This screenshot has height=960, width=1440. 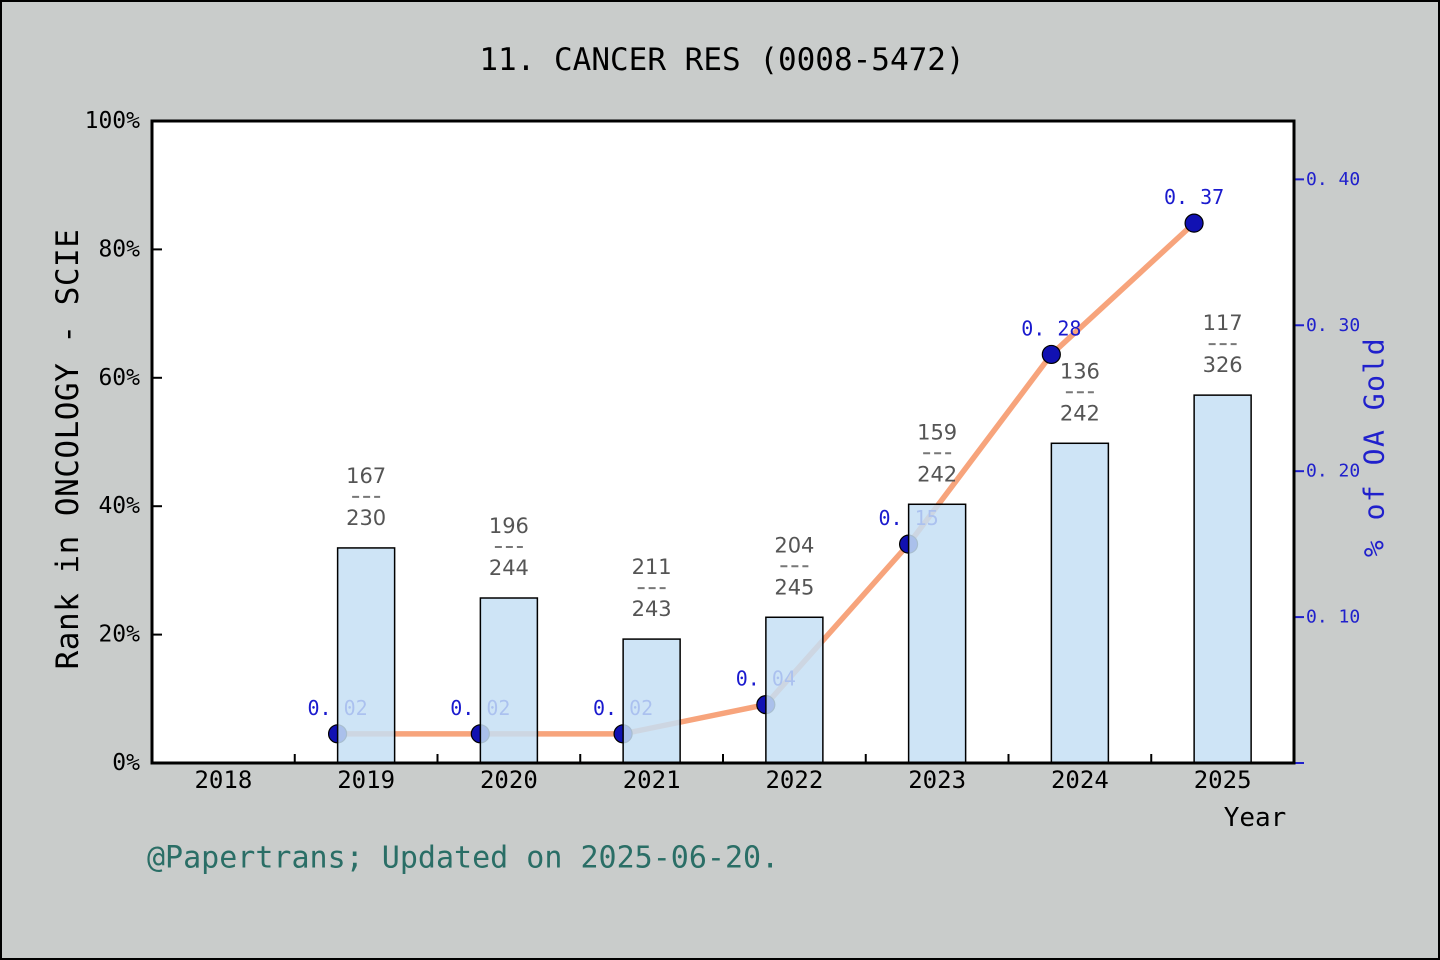 I want to click on oa-value-label: 0. 37, so click(x=1194, y=197).